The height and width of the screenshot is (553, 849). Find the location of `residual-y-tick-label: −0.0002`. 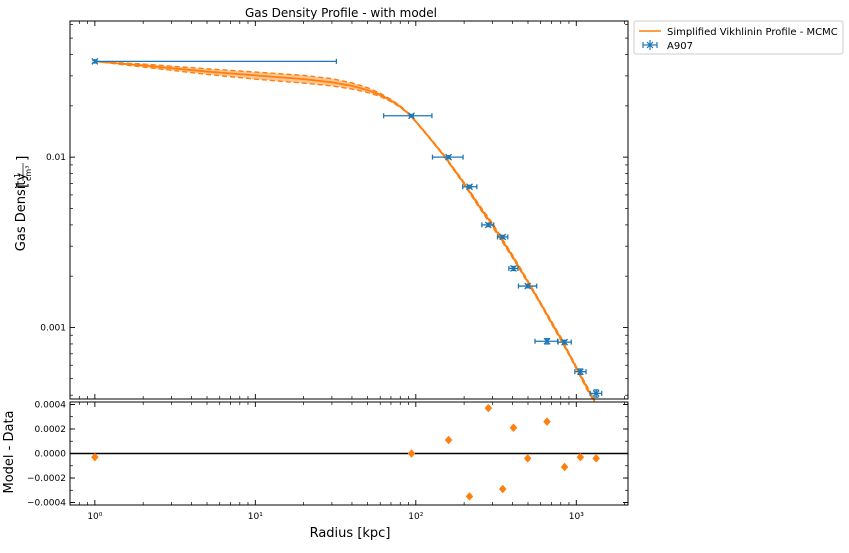

residual-y-tick-label: −0.0002 is located at coordinates (46, 479).